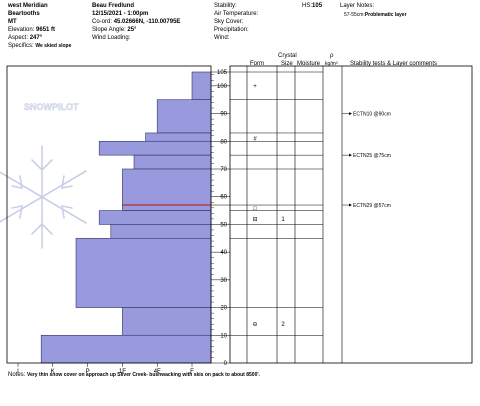 This screenshot has width=480, height=406. I want to click on elevation-row: Elevation: 9651 ft, so click(31, 30).